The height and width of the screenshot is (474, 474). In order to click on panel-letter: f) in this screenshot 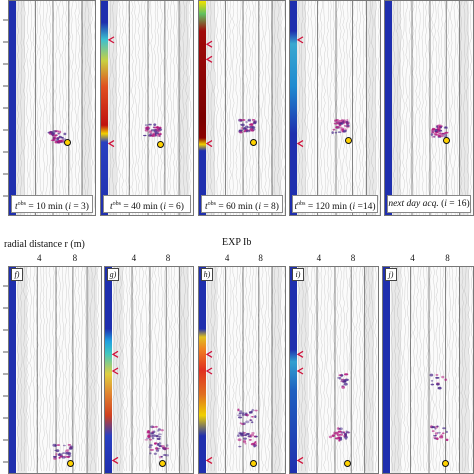, I will do `click(17, 274)`.